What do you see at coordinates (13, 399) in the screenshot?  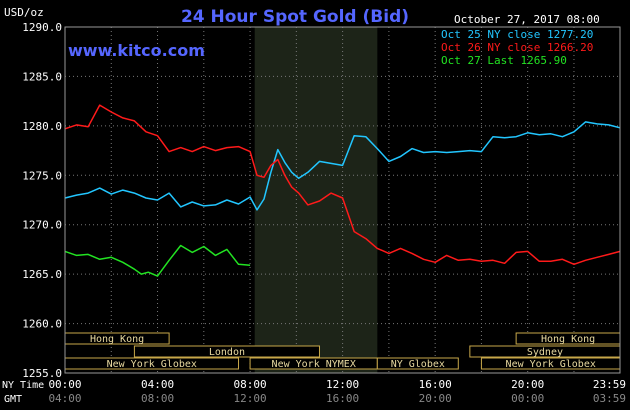 I see `gmt-row-label: GMT` at bounding box center [13, 399].